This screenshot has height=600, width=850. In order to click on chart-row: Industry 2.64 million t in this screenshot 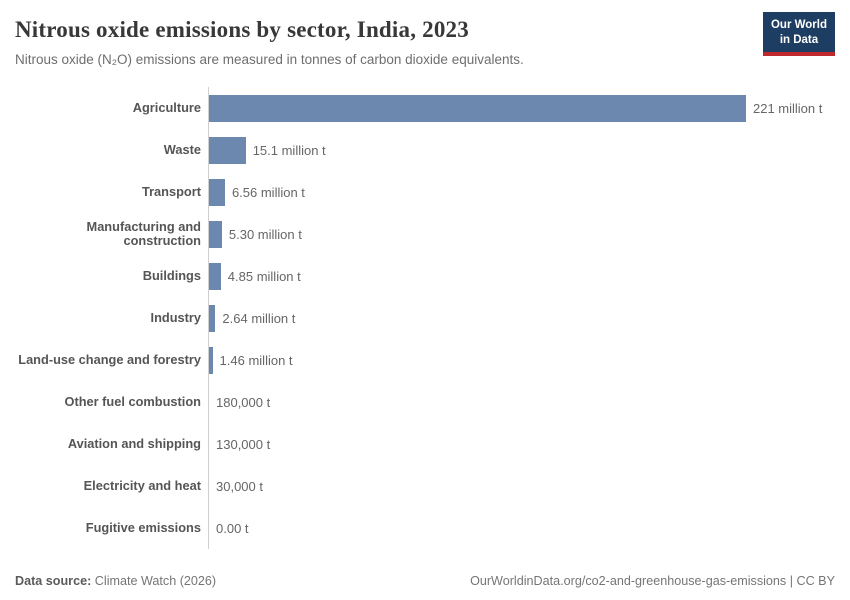, I will do `click(425, 318)`.